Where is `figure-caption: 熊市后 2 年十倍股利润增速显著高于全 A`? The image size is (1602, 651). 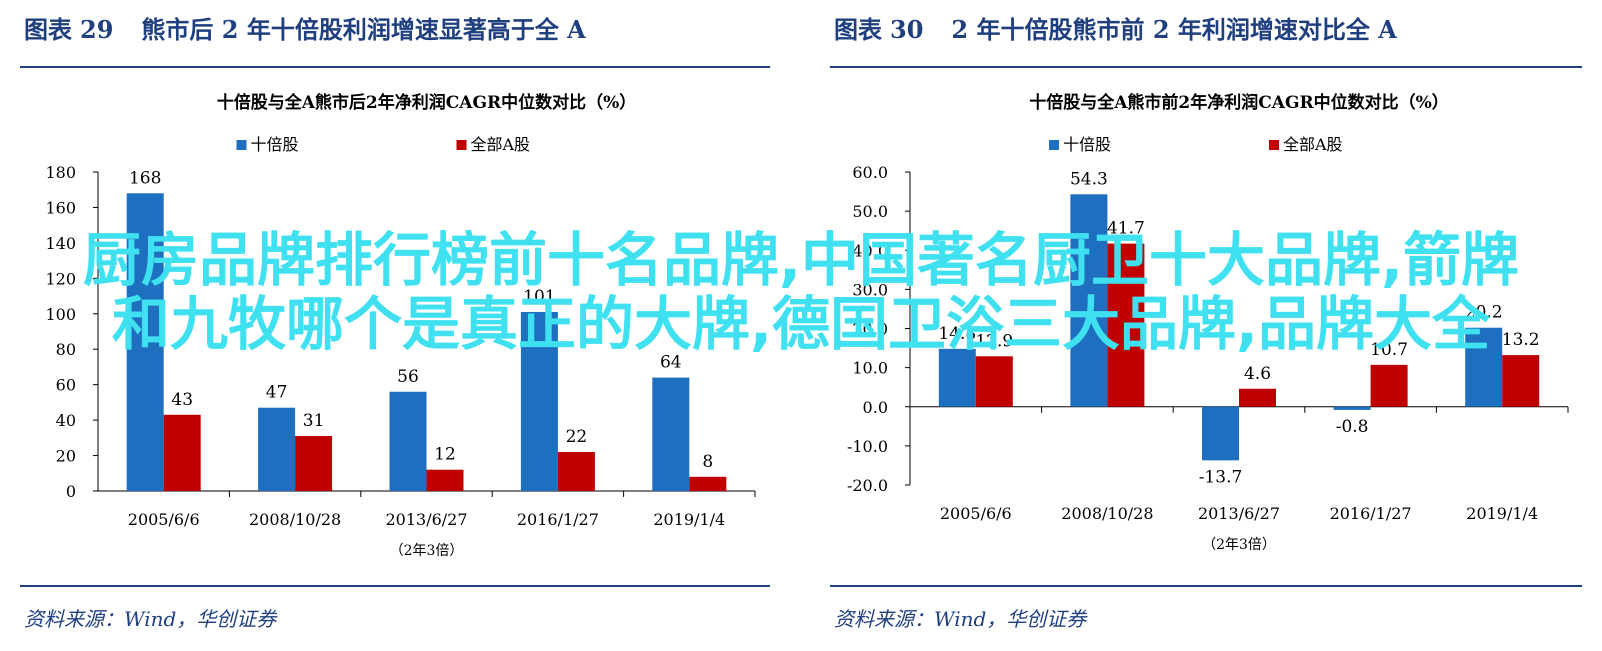
figure-caption: 熊市后 2 年十倍股利润增速显著高于全 A is located at coordinates (363, 29).